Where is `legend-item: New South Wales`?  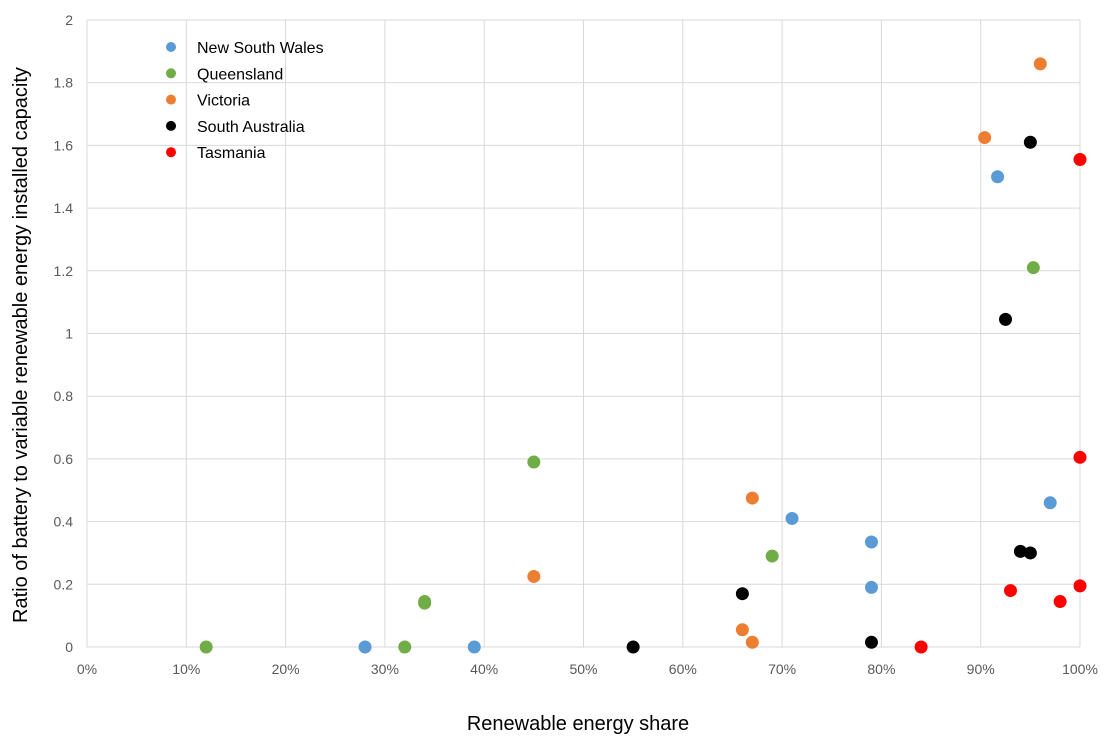 legend-item: New South Wales is located at coordinates (245, 48).